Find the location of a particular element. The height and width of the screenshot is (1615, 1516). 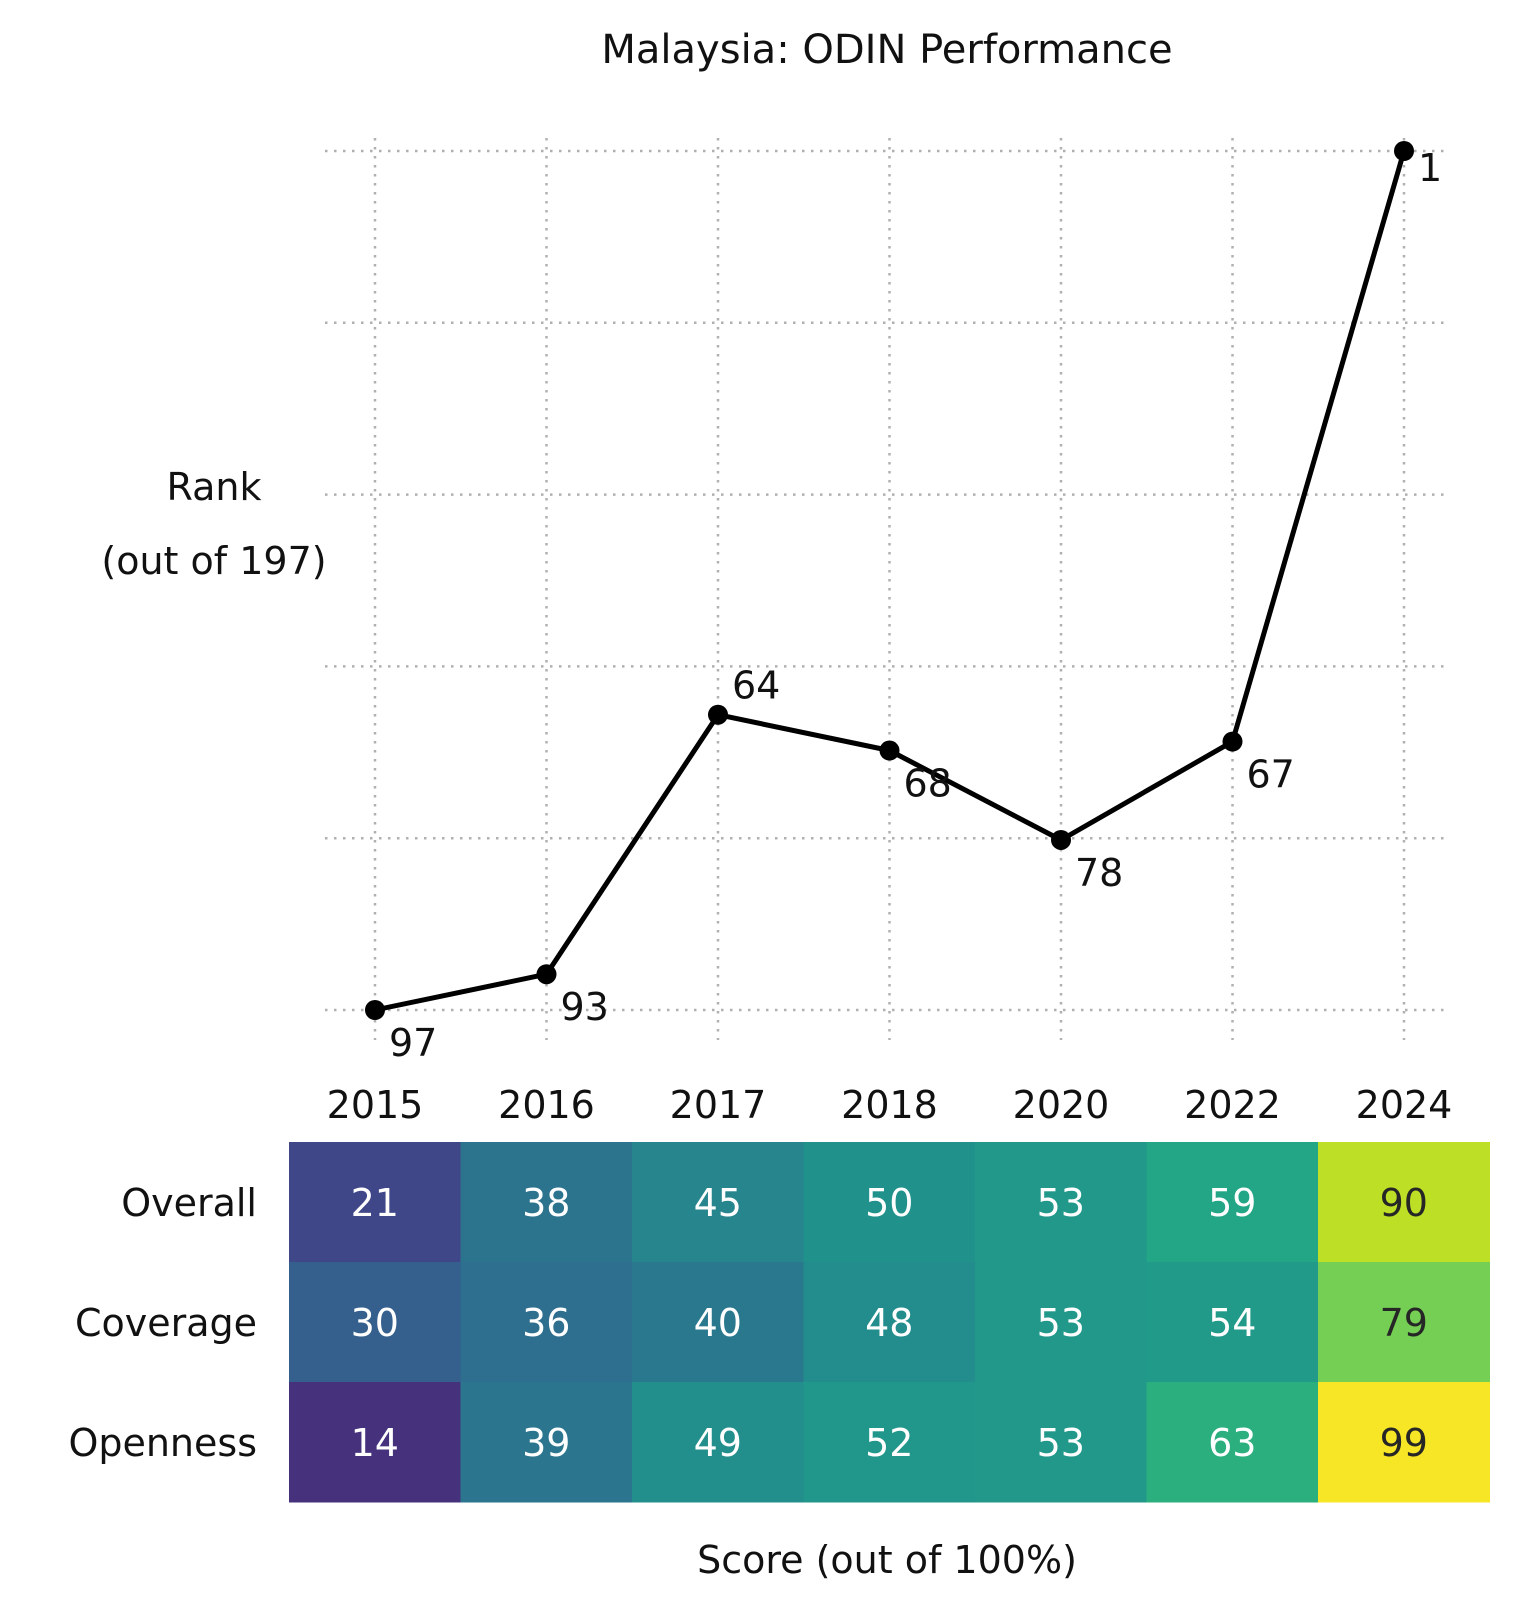

heatmap-cell-value: 99 is located at coordinates (1404, 1443).